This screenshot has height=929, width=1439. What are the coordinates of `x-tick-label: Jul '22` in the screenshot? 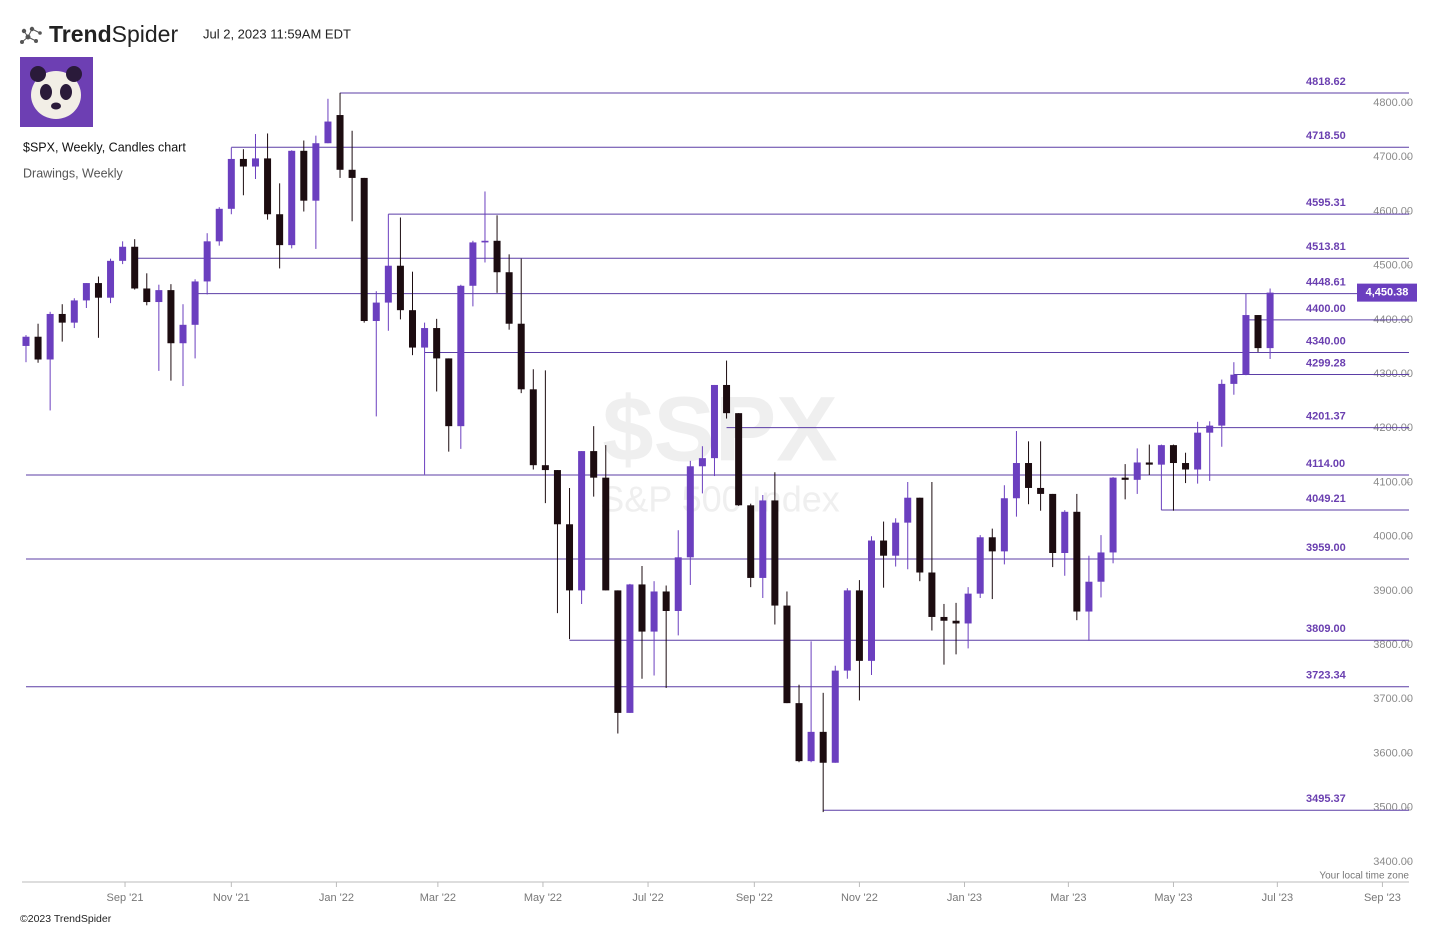 It's located at (647, 898).